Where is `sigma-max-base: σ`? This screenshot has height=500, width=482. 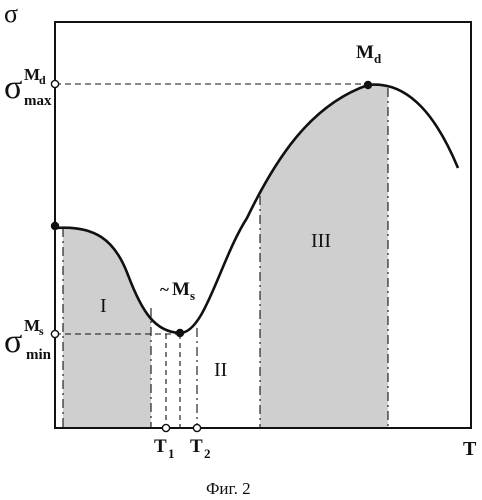
sigma-max-base: σ is located at coordinates (13, 87).